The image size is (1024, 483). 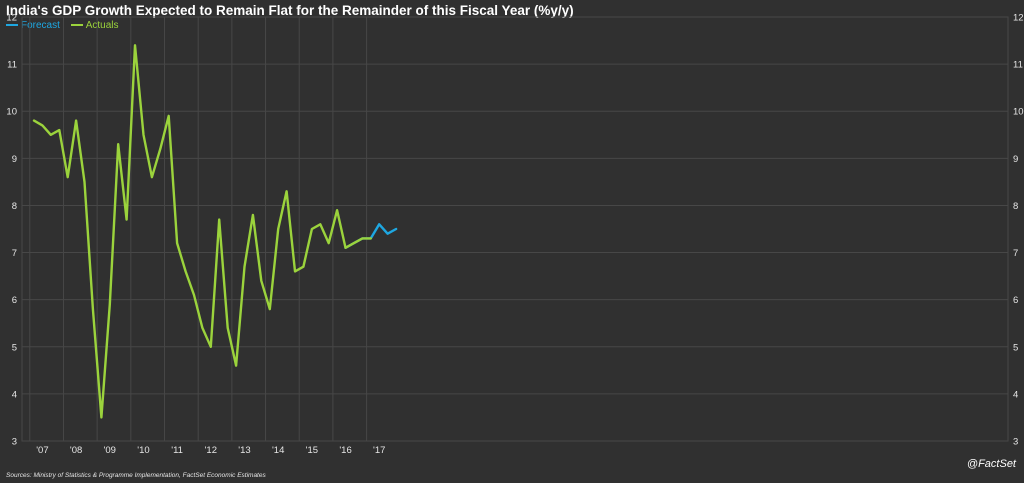 I want to click on brand-label: @FactSet, so click(x=991, y=464).